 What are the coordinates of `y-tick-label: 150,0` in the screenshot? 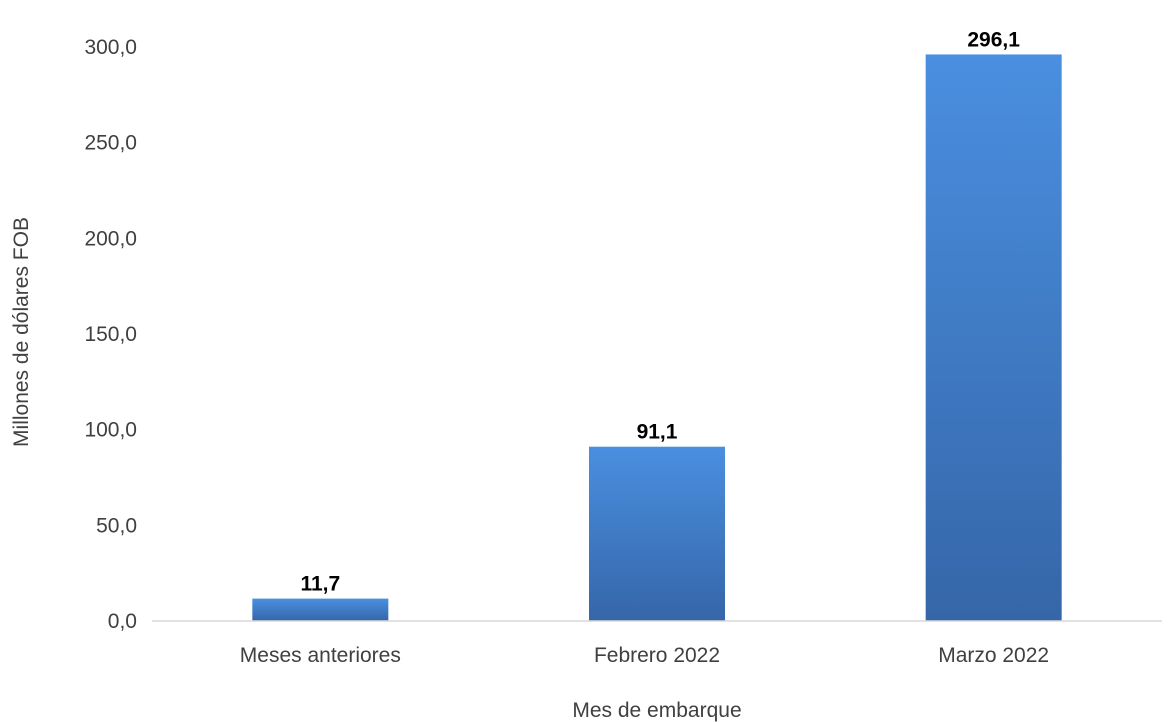 It's located at (110, 334).